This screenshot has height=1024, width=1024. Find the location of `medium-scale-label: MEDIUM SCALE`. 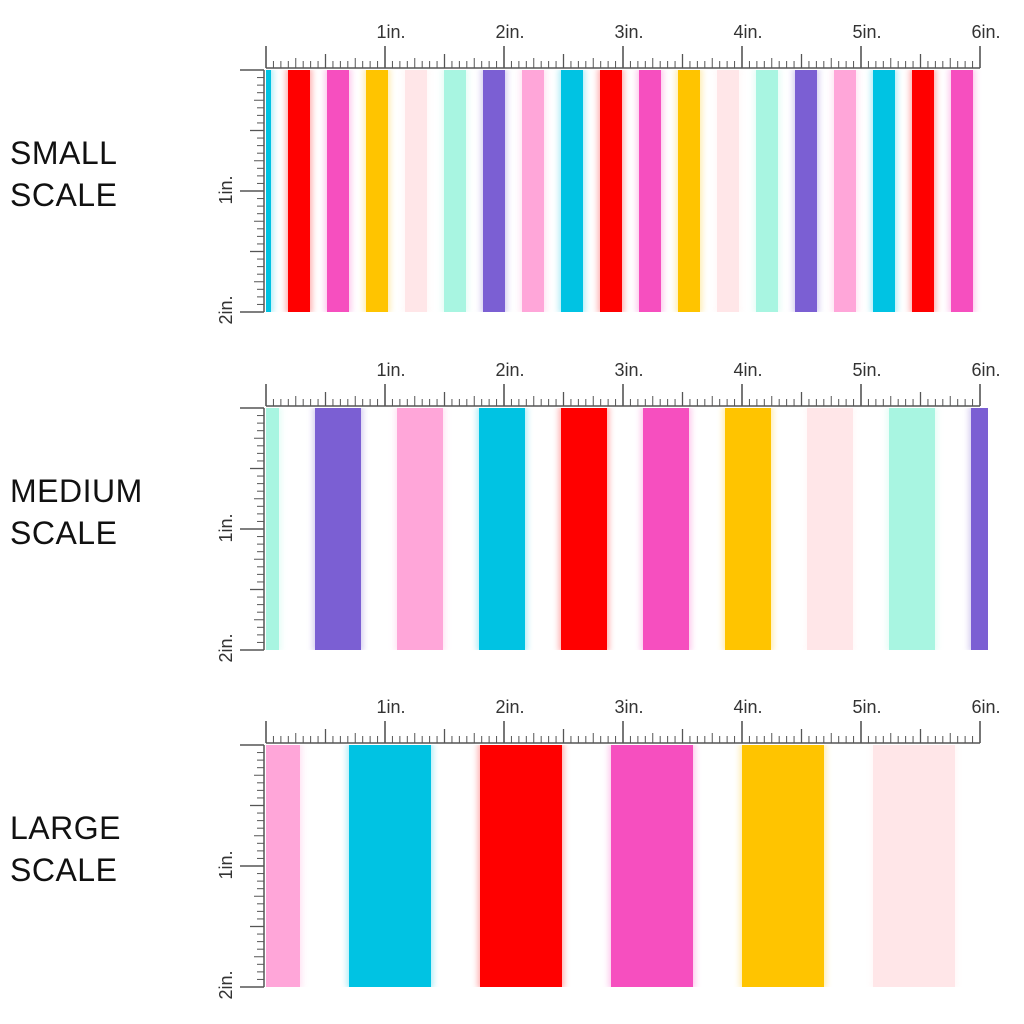

medium-scale-label: MEDIUM SCALE is located at coordinates (76, 512).